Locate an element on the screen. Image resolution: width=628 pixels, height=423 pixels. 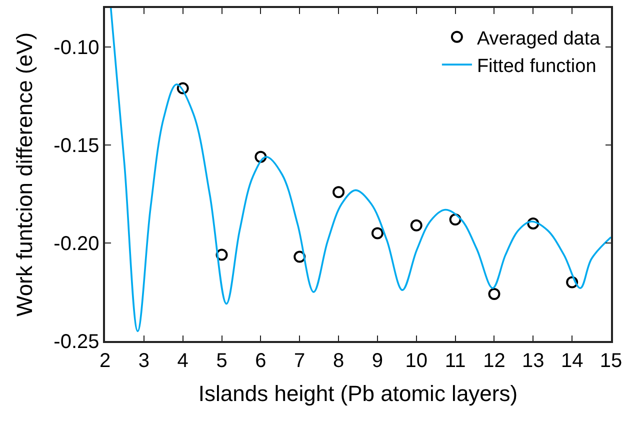
x-tick-label: 8 is located at coordinates (338, 361).